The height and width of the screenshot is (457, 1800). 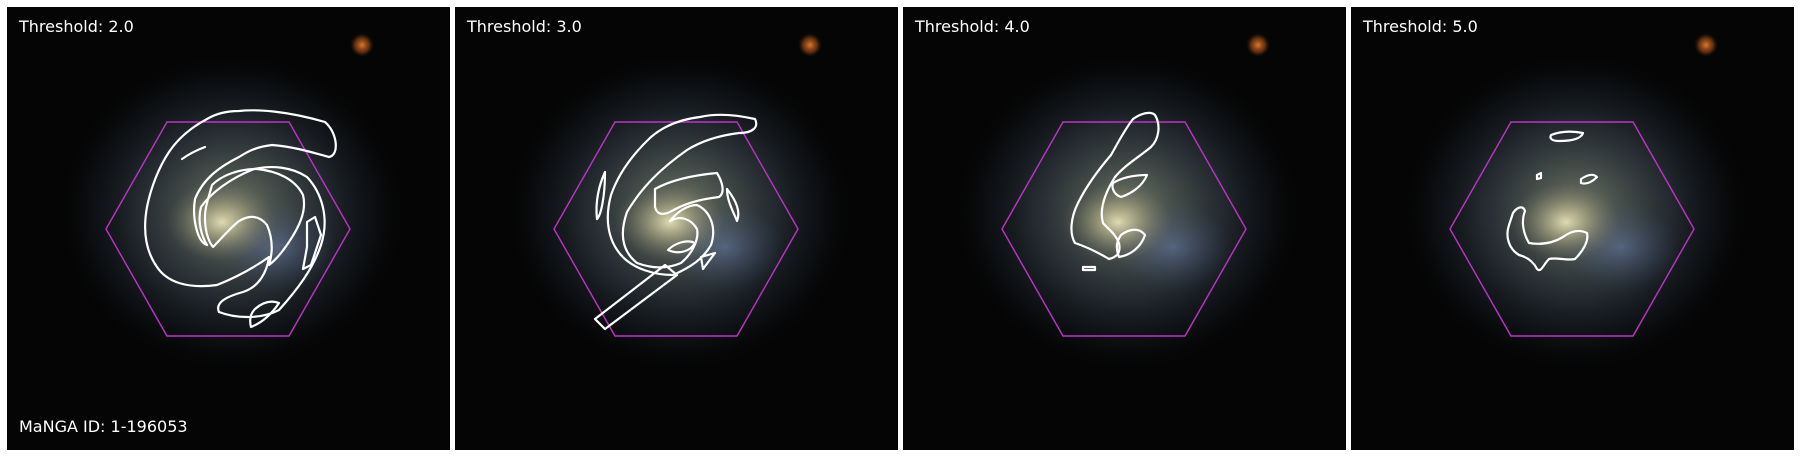 I want to click on threshold-label: Threshold: 3.0, so click(x=524, y=26).